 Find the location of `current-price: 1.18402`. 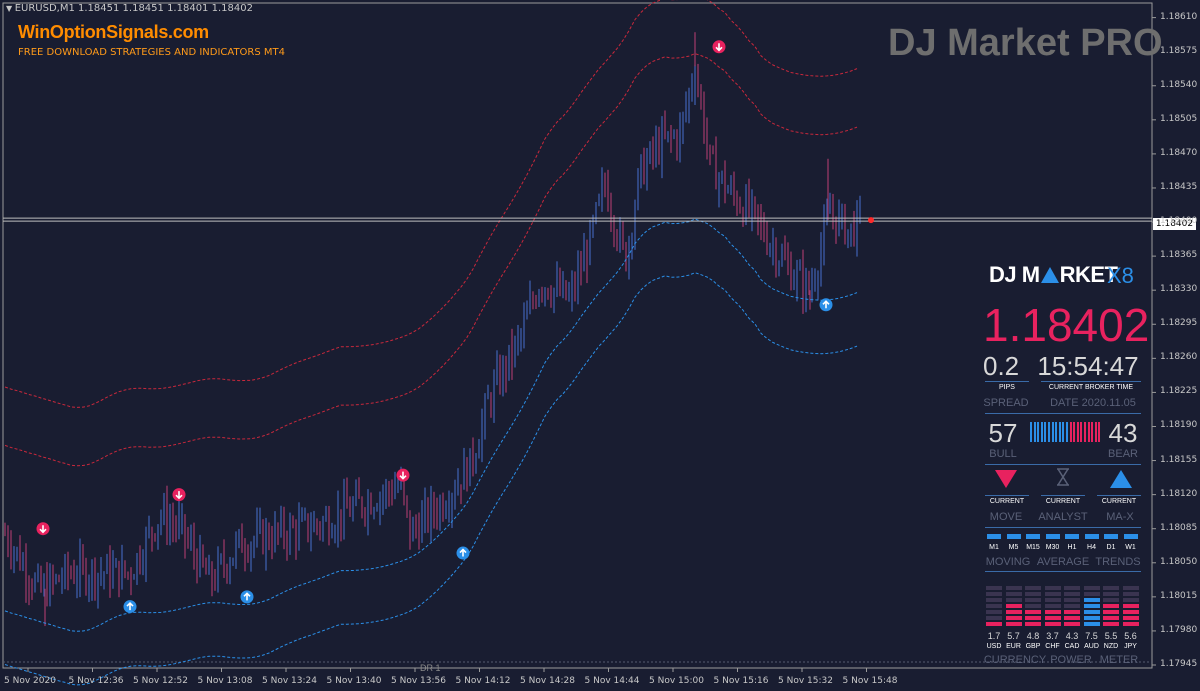

current-price: 1.18402 is located at coordinates (1066, 325).